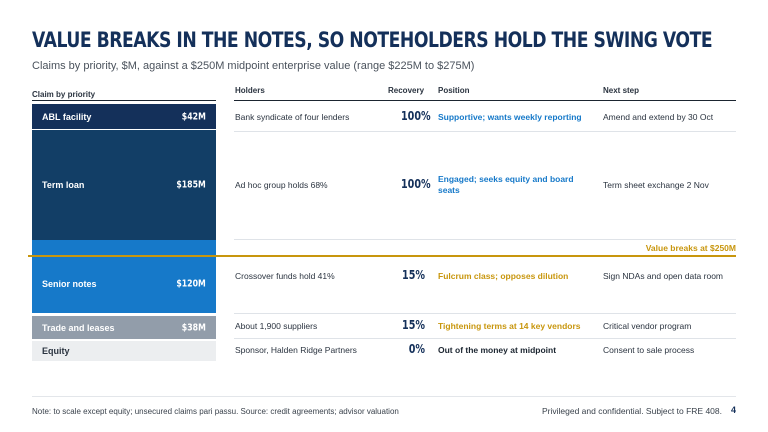 The image size is (768, 432). I want to click on recovery-cell: 0%, so click(416, 349).